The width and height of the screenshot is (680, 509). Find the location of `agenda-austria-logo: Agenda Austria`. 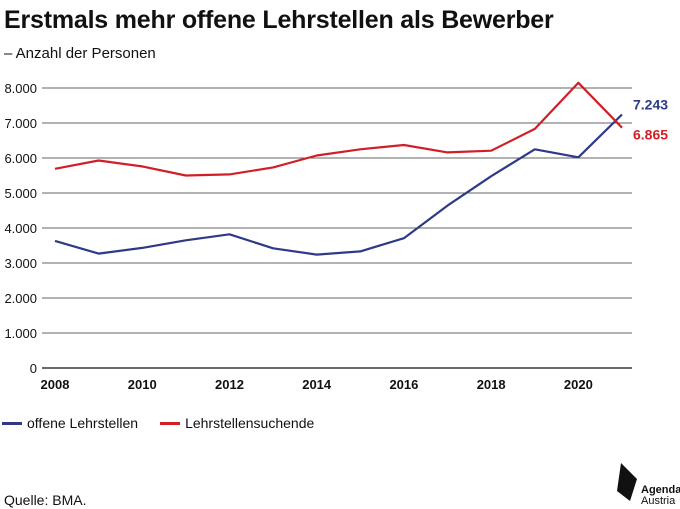

agenda-austria-logo: Agenda Austria is located at coordinates (646, 484).